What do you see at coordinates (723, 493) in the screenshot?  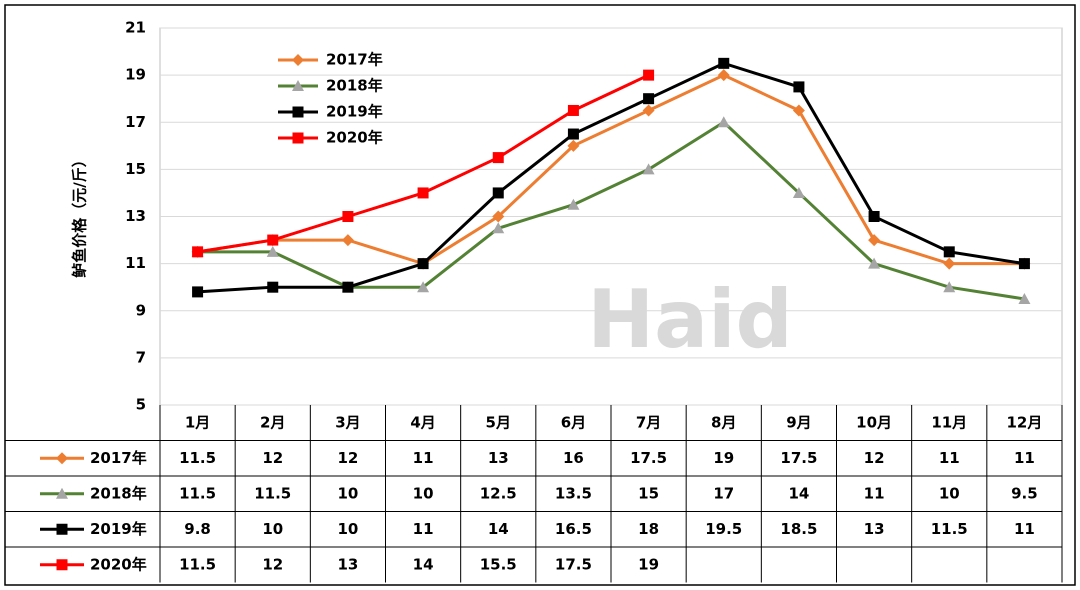 I see `table-value: 17` at bounding box center [723, 493].